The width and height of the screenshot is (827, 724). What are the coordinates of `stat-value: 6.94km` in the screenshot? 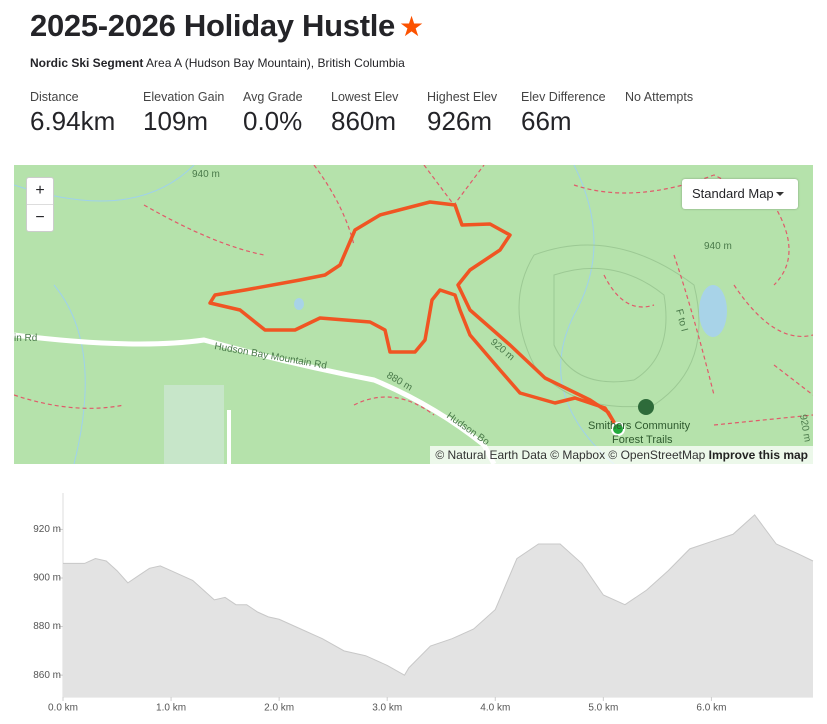 It's located at (73, 121).